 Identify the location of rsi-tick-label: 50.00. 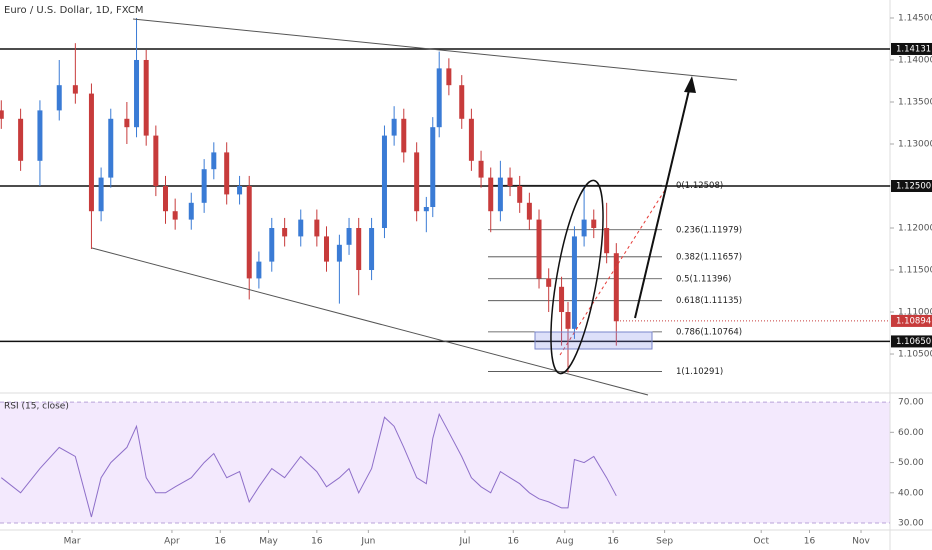
(911, 463).